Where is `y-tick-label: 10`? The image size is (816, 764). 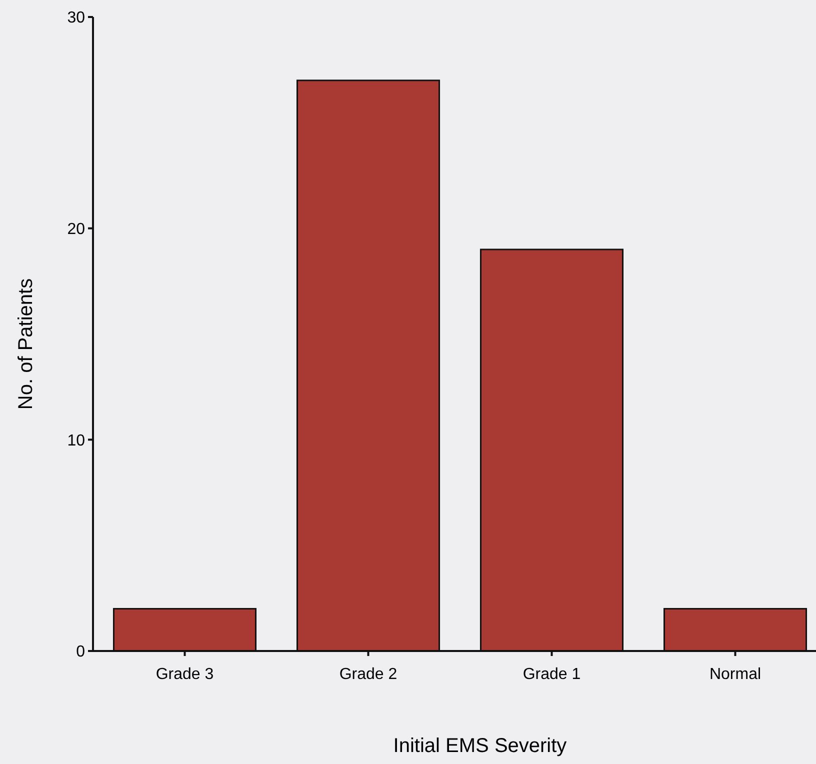
y-tick-label: 10 is located at coordinates (76, 441).